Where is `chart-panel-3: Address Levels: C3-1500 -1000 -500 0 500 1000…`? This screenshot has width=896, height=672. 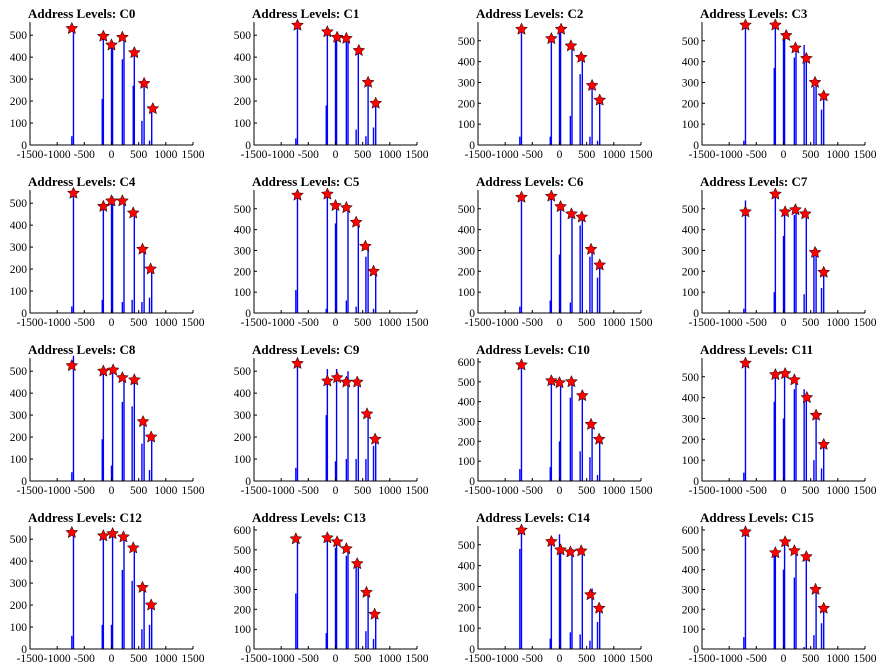 chart-panel-3: Address Levels: C3-1500 -1000 -500 0 500 1000… is located at coordinates (779, 83).